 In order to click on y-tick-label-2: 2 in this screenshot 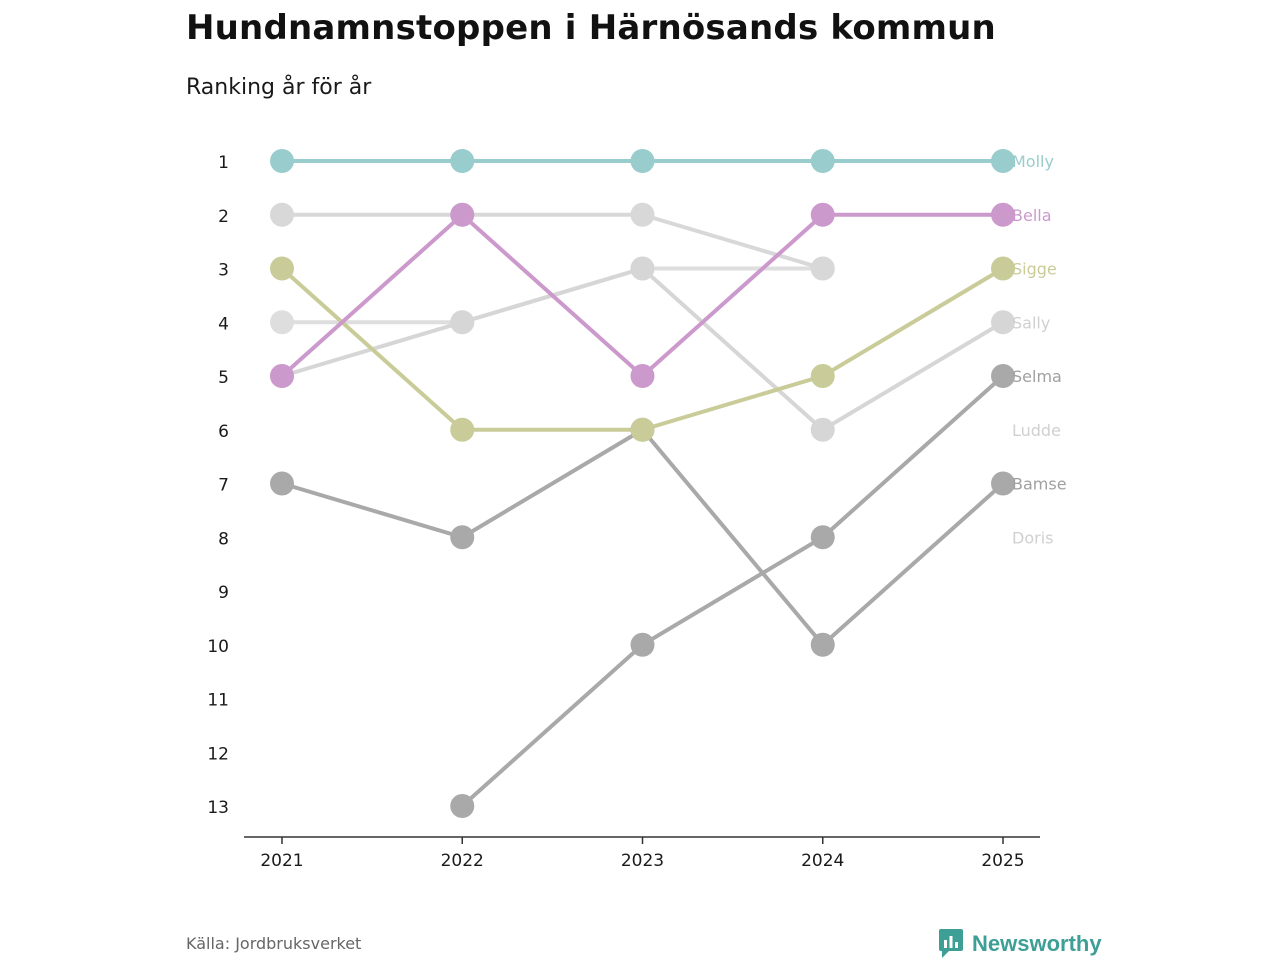, I will do `click(223, 217)`.